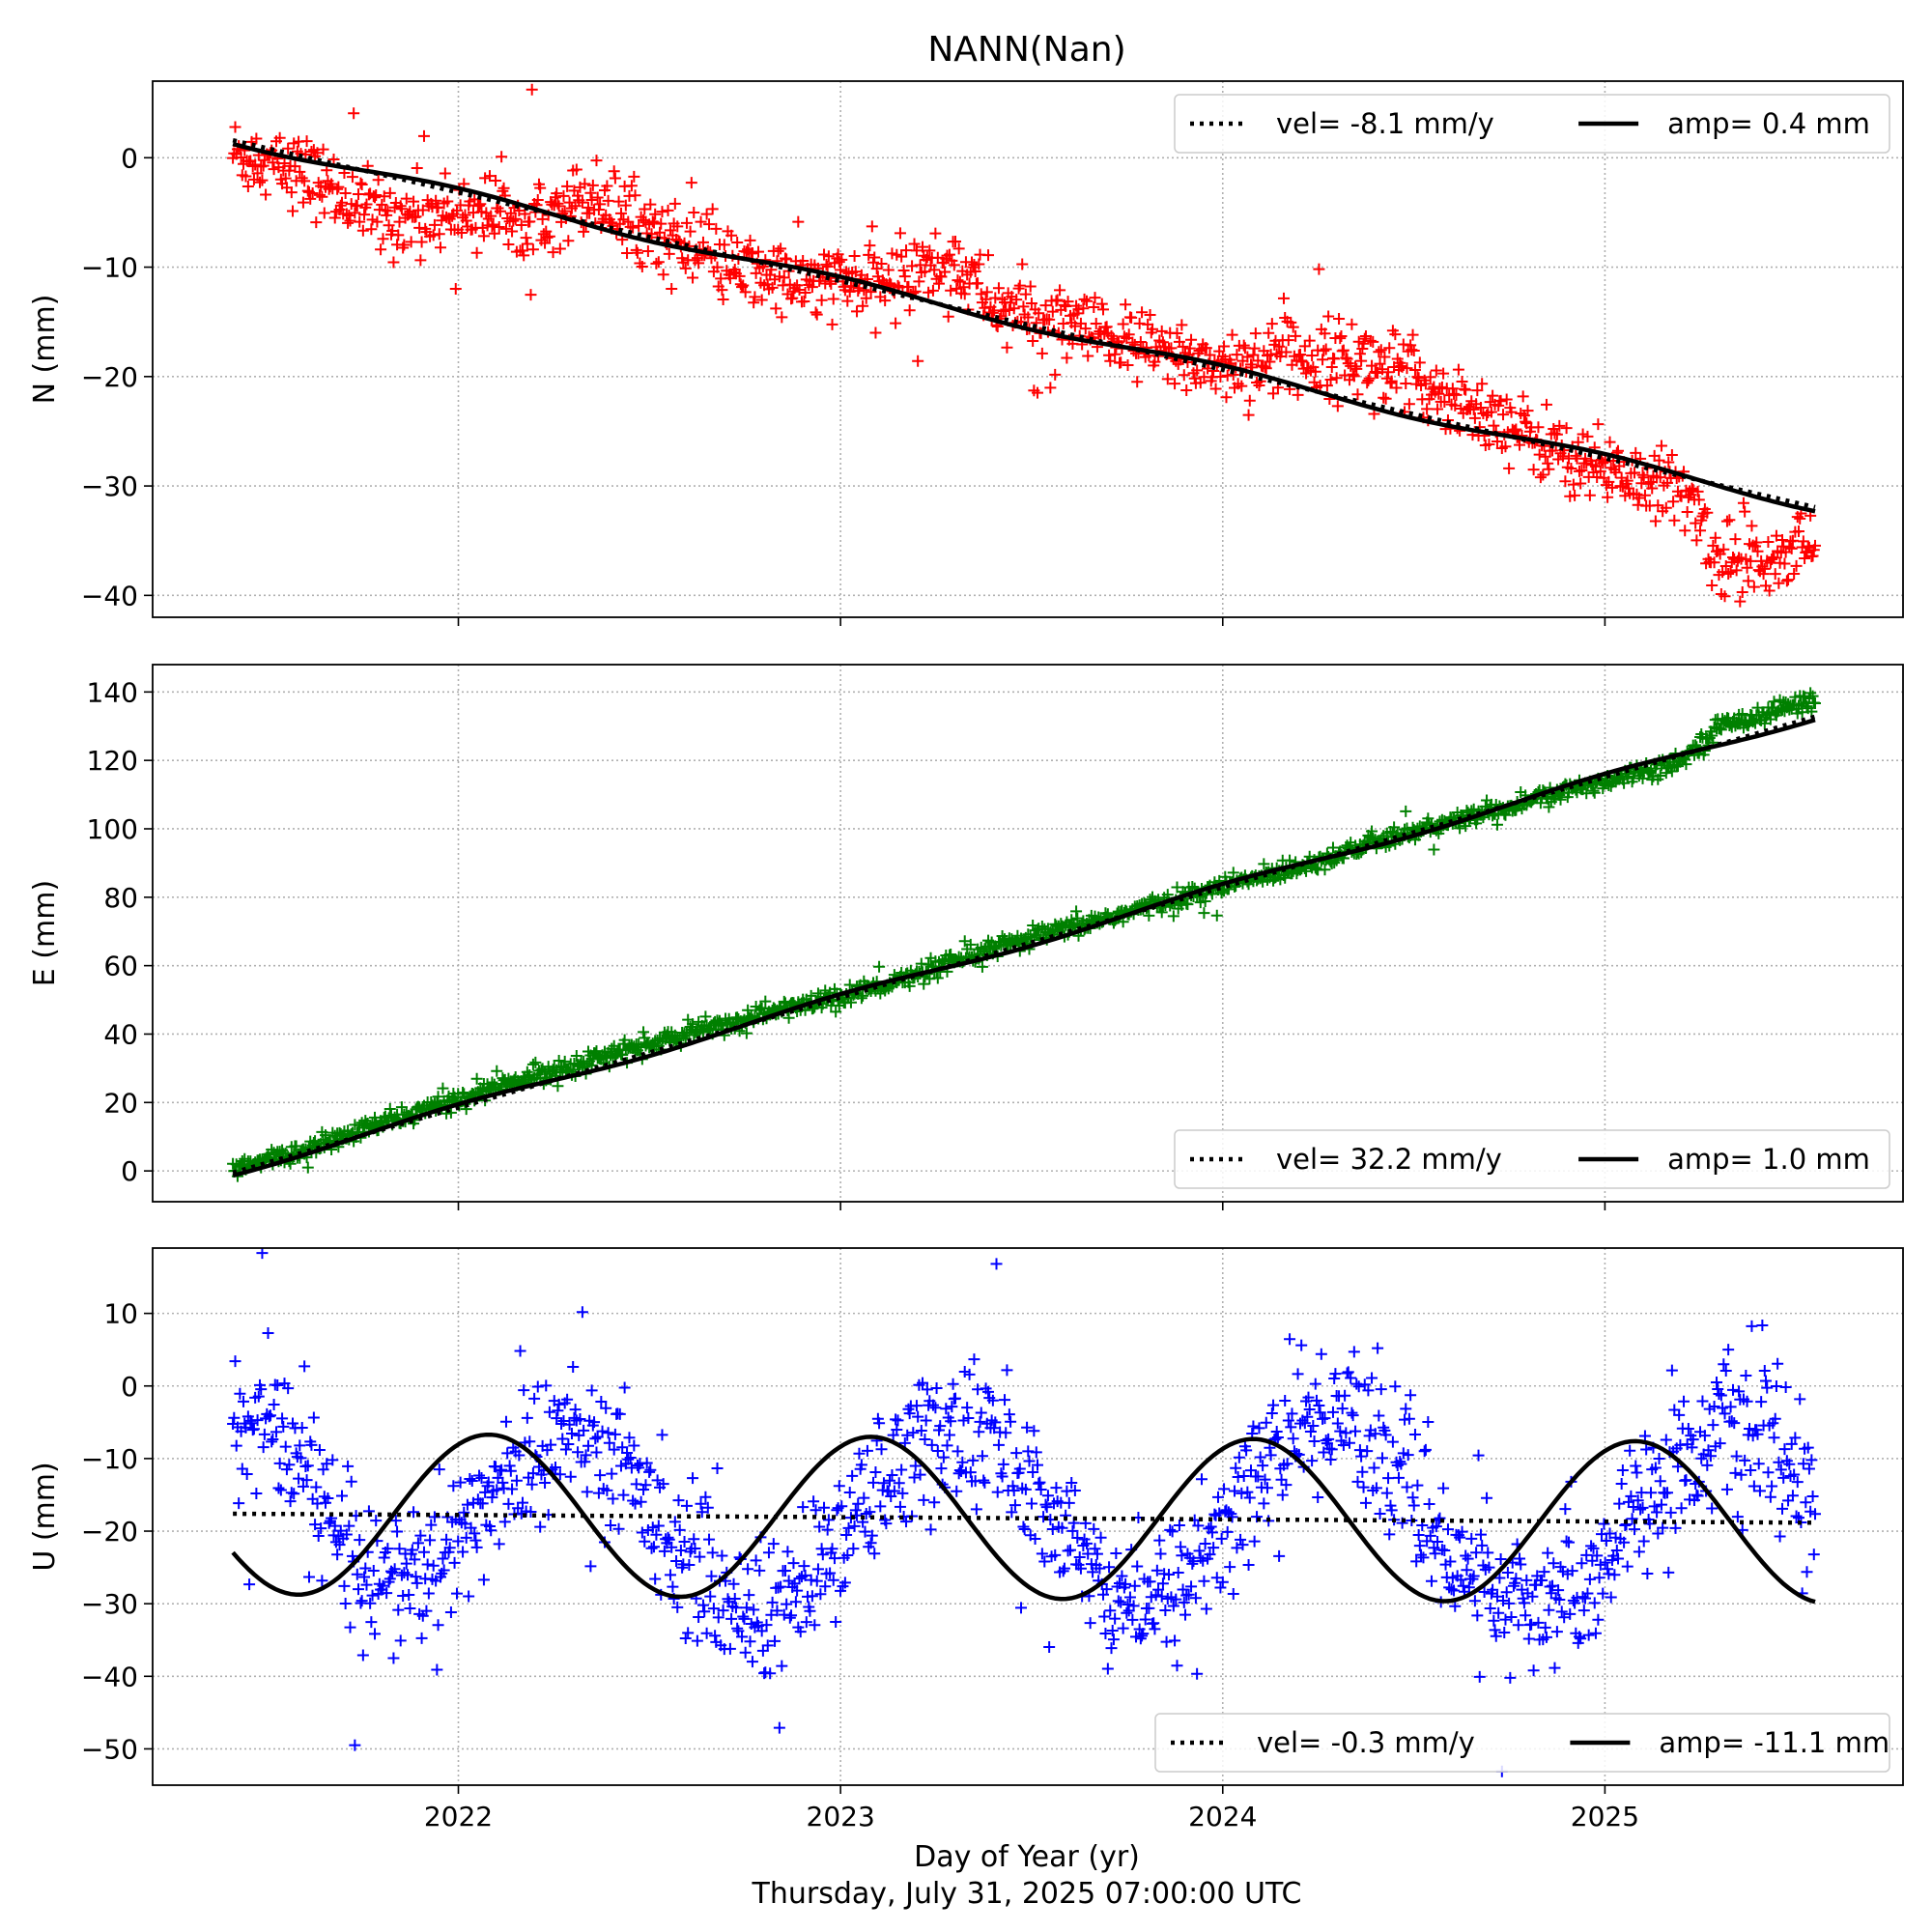 The width and height of the screenshot is (1932, 1932). I want to click on legend: vel= 32.2 mm/y amp= 1.0 mm, so click(1532, 1159).